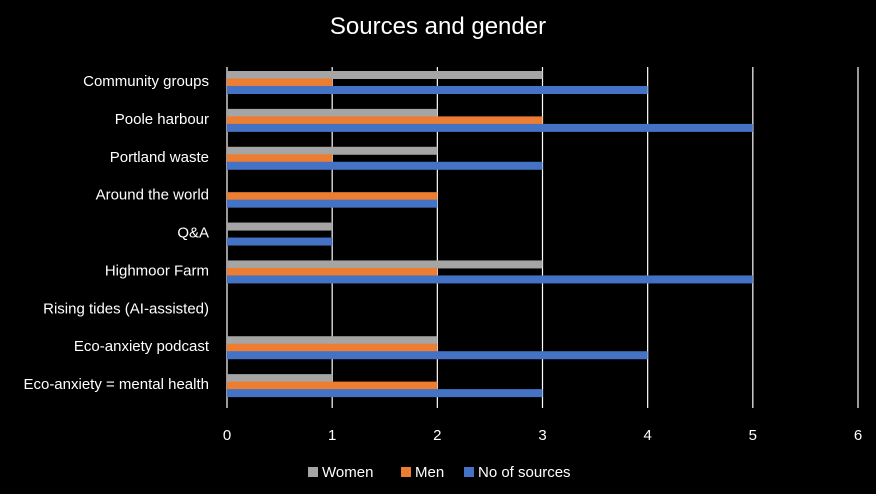 The image size is (876, 494). I want to click on category-label: Community groups, so click(146, 81).